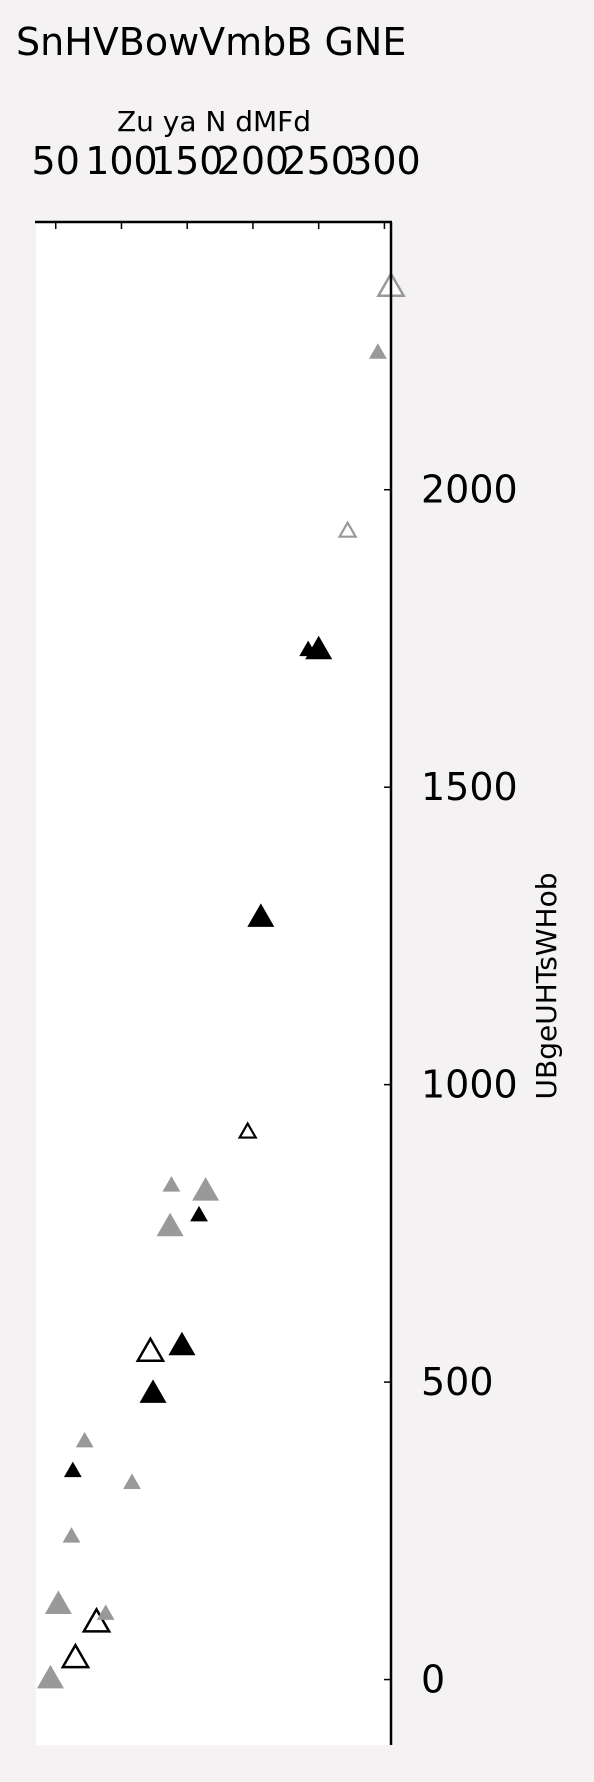  Describe the element at coordinates (546, 986) in the screenshot. I see `y-axis-label: UBgeUHTsWHob` at that location.